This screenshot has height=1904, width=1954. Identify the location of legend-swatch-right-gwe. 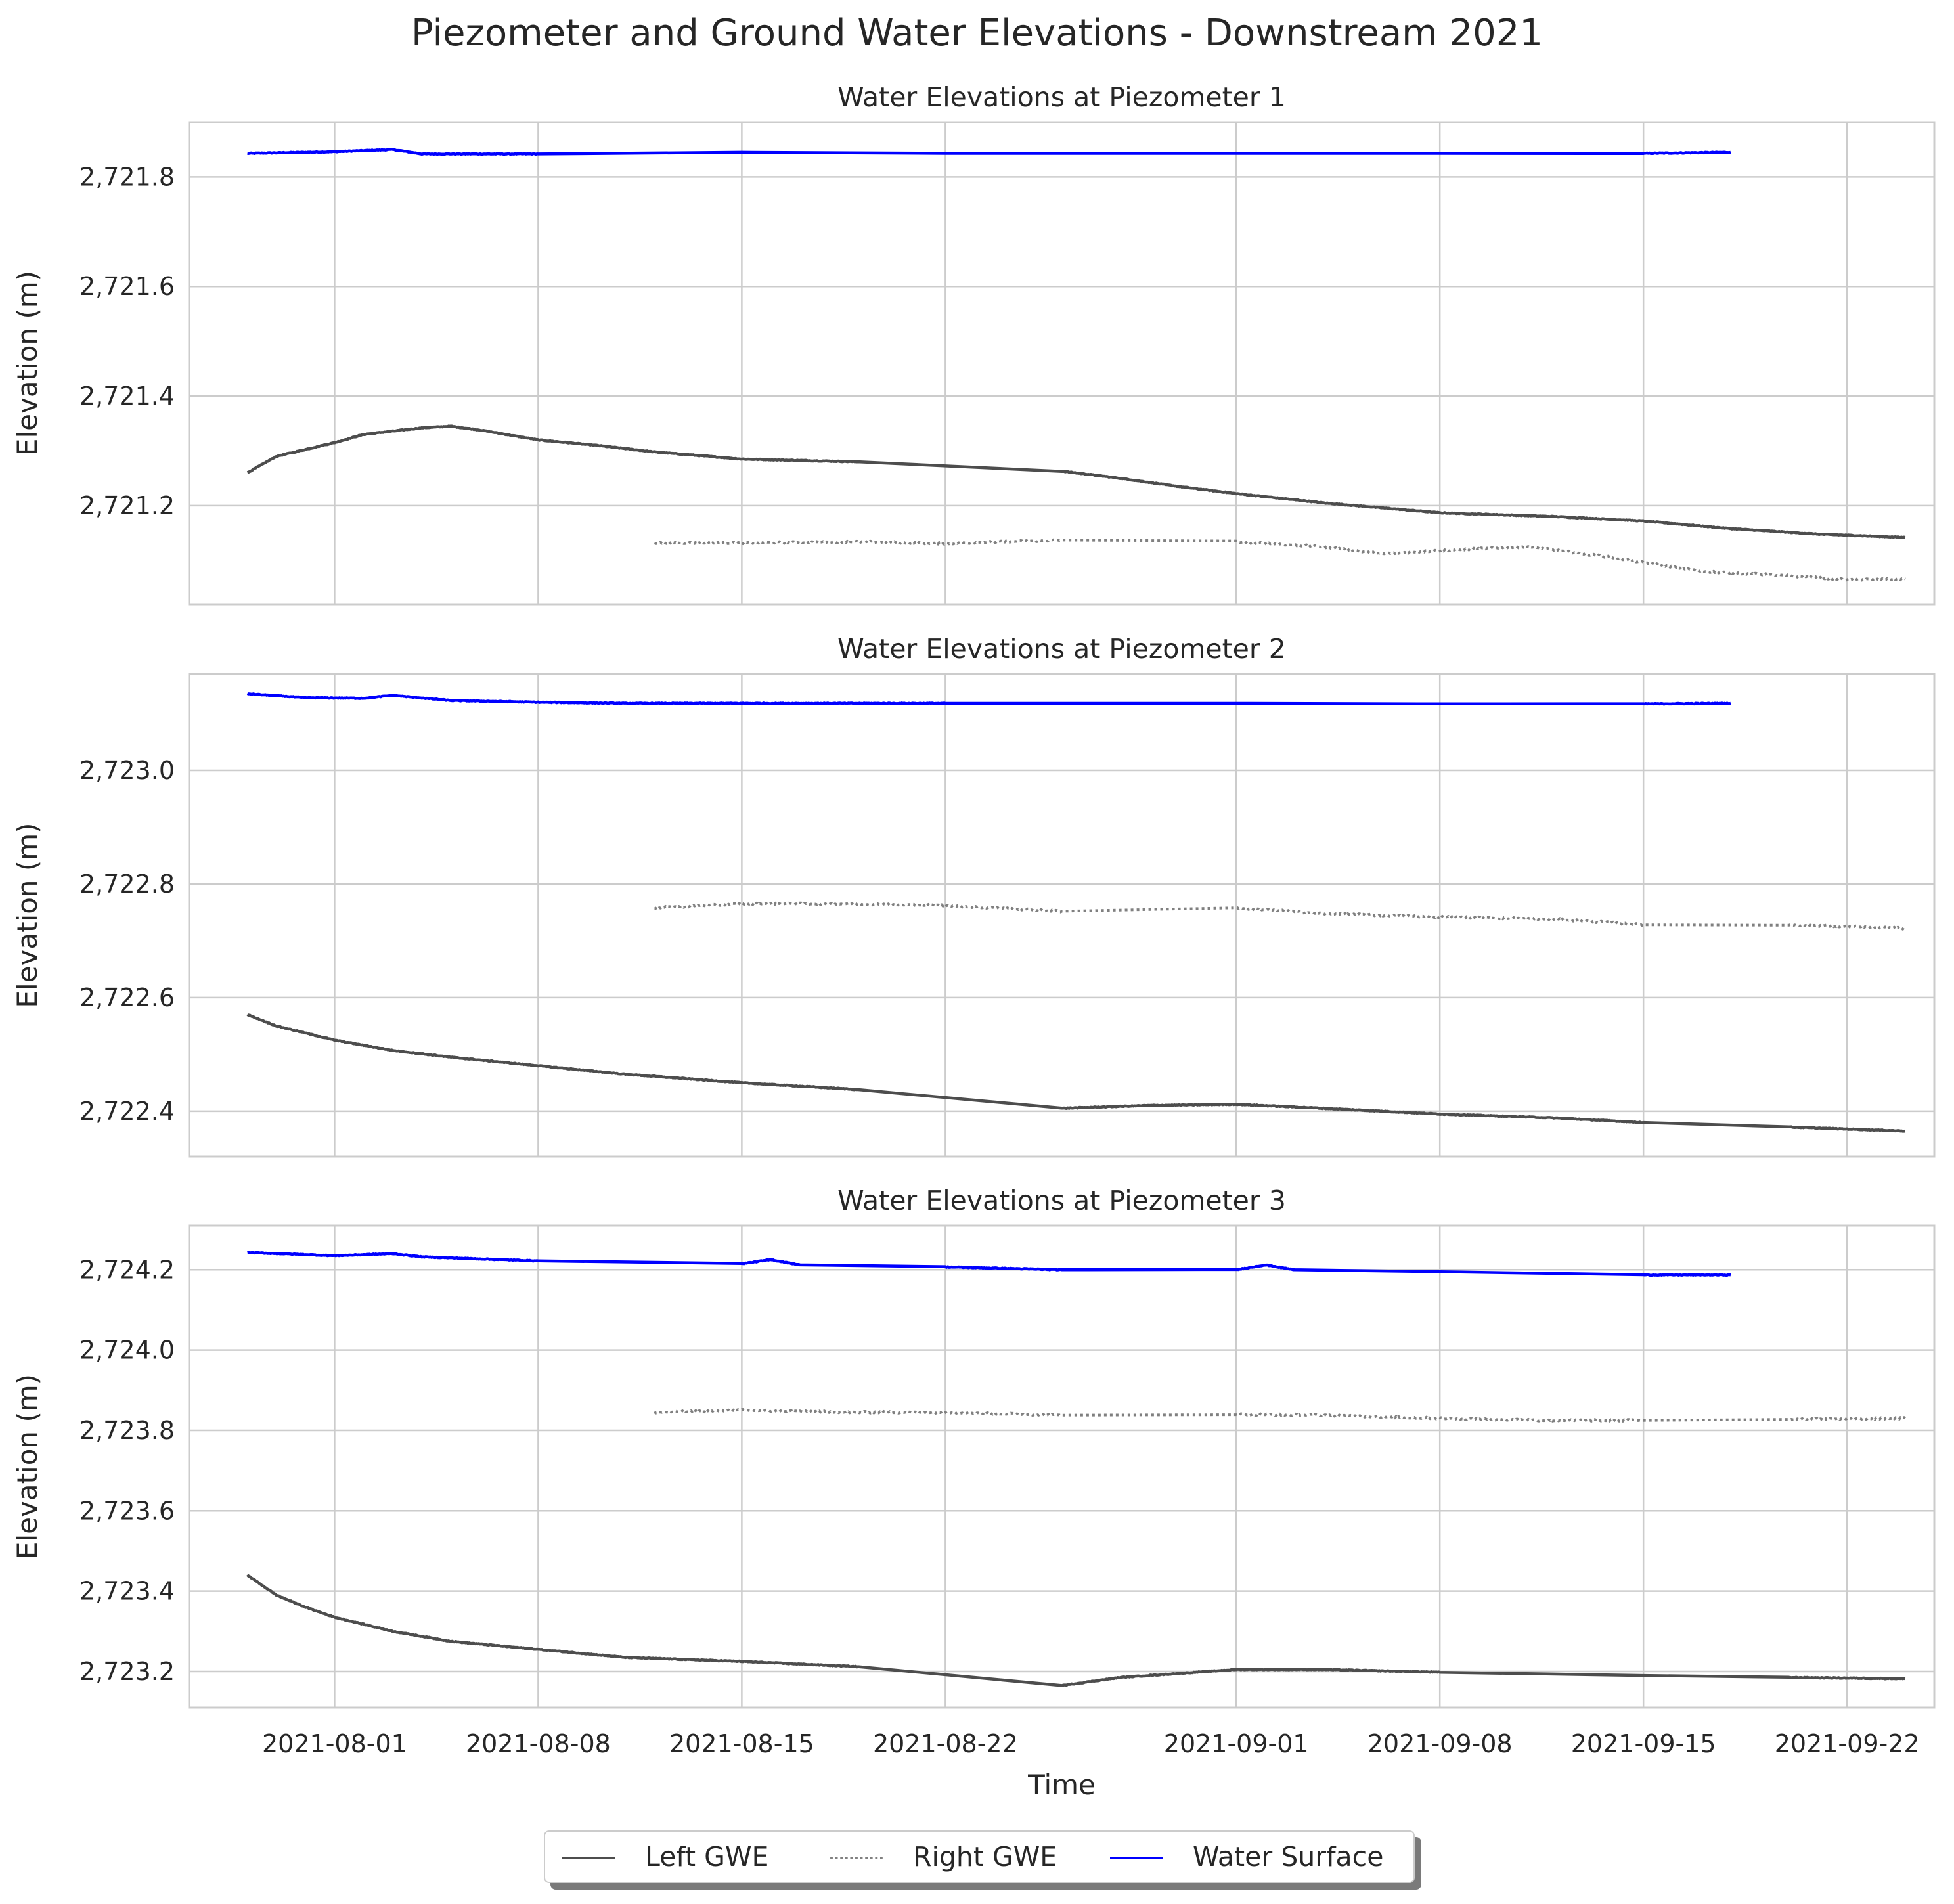
(856, 1858).